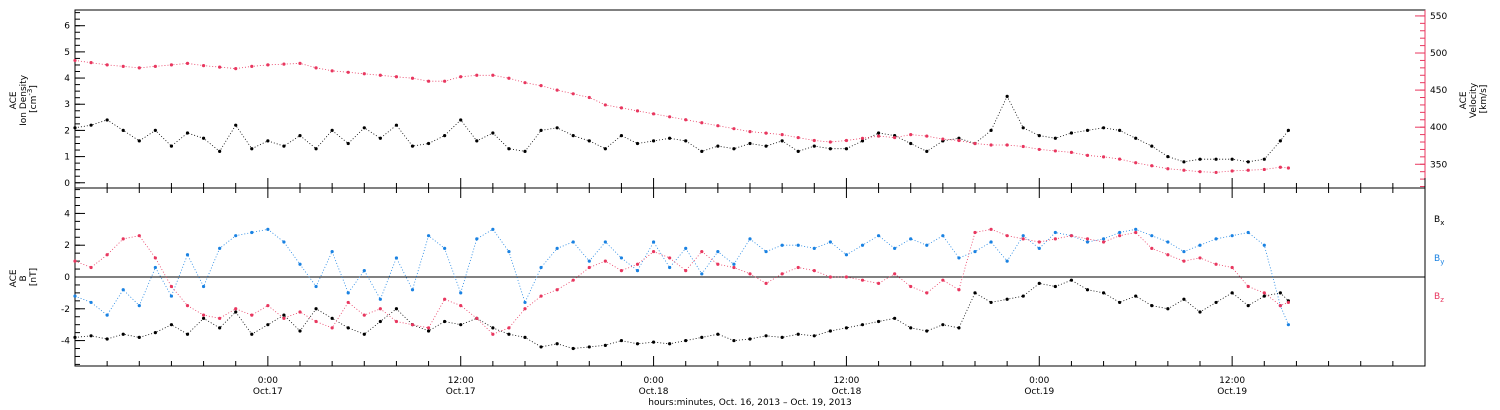 The width and height of the screenshot is (1500, 410). I want to click on b-tick-label: 0, so click(67, 278).